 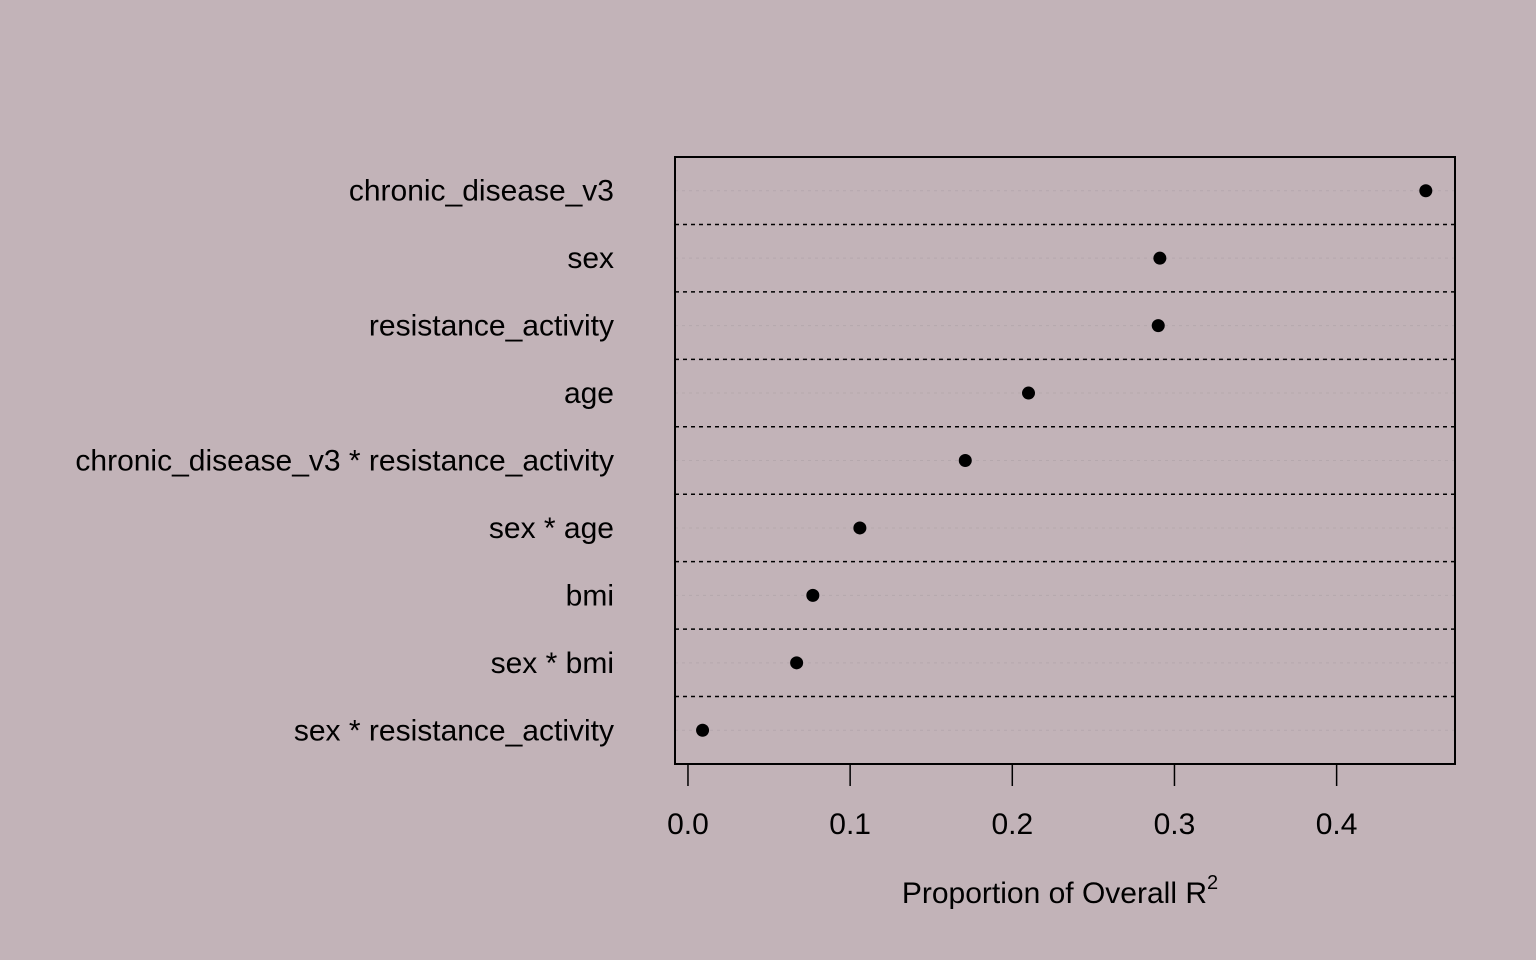 What do you see at coordinates (1175, 824) in the screenshot?
I see `x-tick-label: 0.3` at bounding box center [1175, 824].